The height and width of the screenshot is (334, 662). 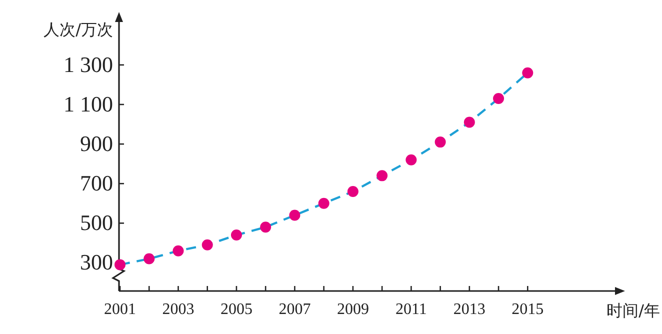 What do you see at coordinates (411, 309) in the screenshot?
I see `x-tick-label: 2011` at bounding box center [411, 309].